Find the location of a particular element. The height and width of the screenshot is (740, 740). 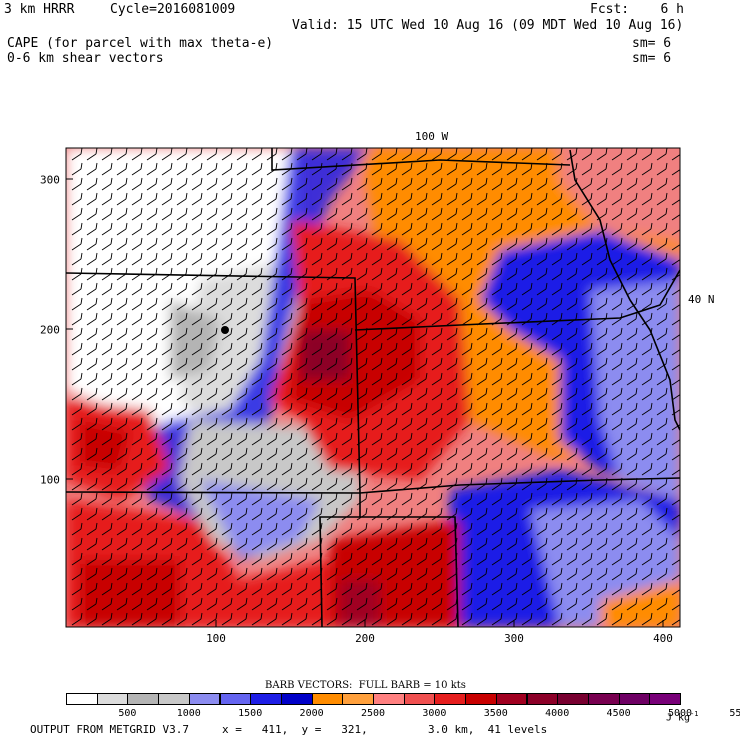

colorbar-label: 5500 is located at coordinates (734, 713).